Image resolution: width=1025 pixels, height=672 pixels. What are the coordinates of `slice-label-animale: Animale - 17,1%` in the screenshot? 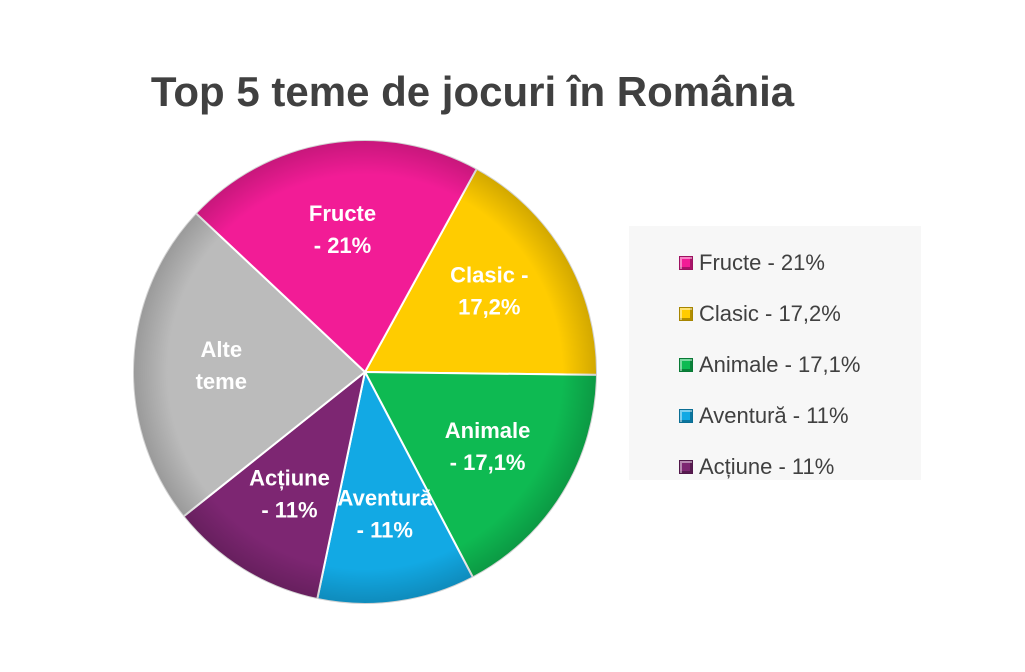 It's located at (488, 446).